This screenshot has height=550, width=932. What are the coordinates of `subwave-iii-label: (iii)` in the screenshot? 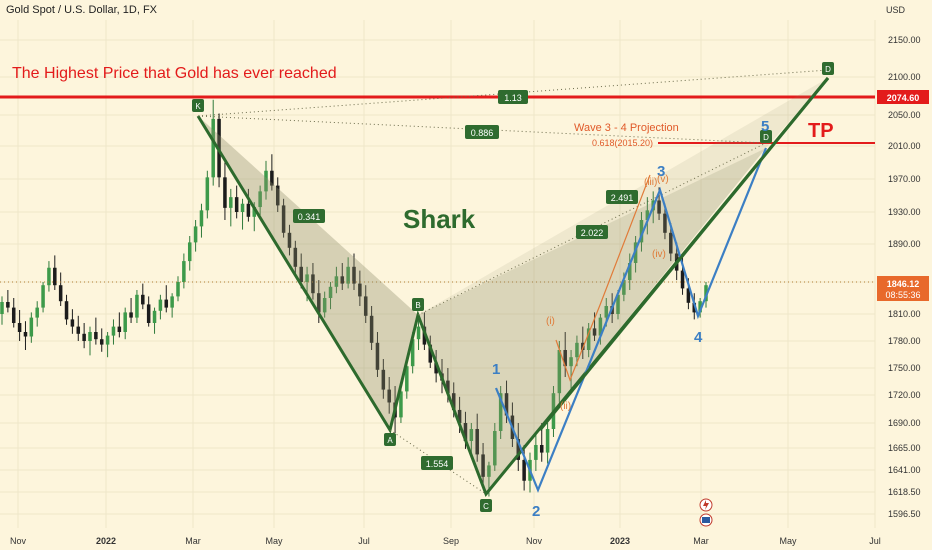 It's located at (650, 182).